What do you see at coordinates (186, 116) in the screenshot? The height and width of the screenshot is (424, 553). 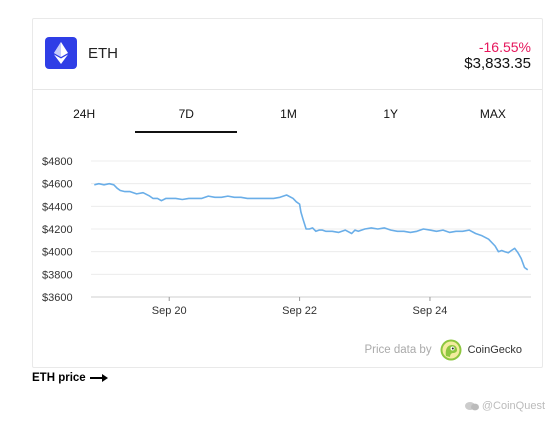 I see `tab-7d: 7D` at bounding box center [186, 116].